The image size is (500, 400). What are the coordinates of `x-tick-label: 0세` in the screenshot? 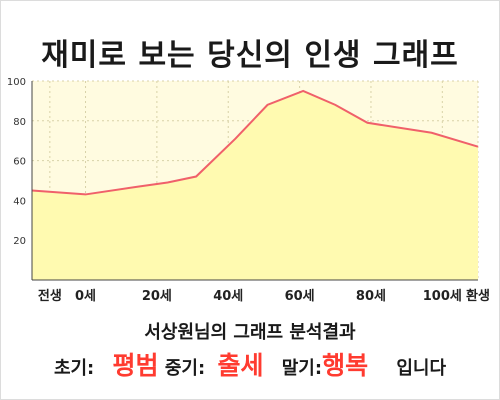 It's located at (85, 296).